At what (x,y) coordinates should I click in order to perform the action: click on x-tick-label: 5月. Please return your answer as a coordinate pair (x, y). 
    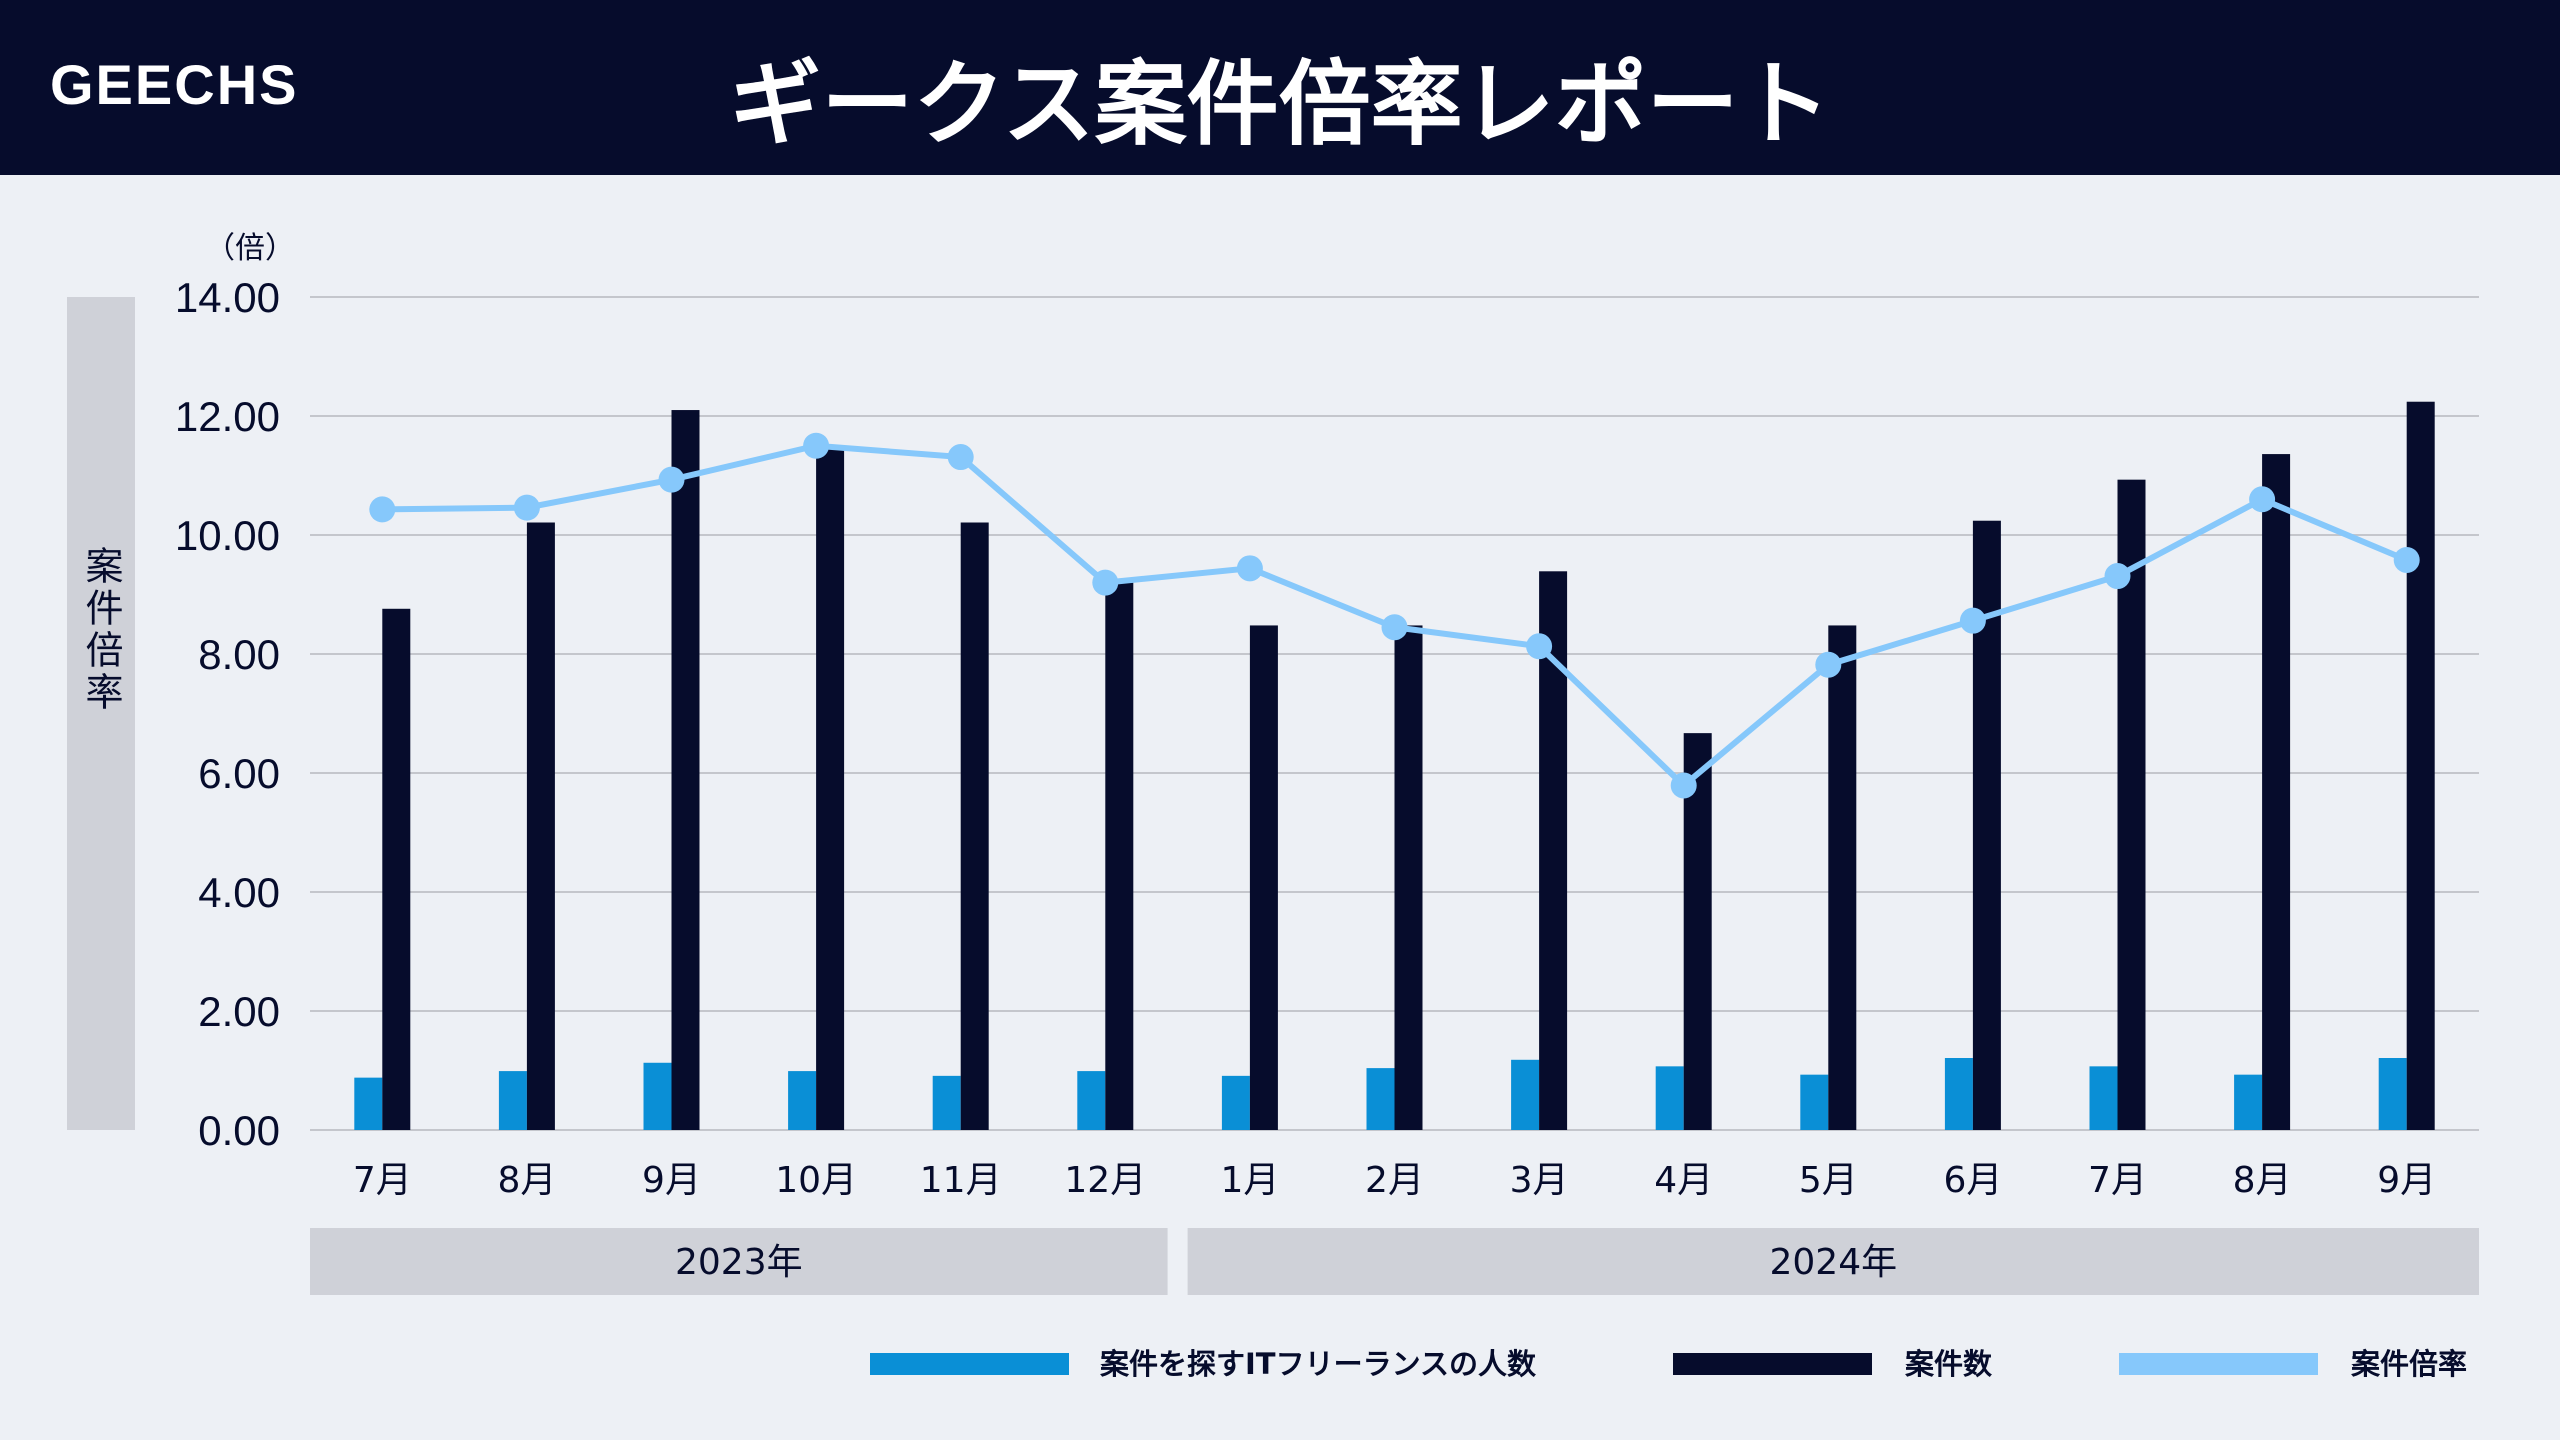
    Looking at the image, I should click on (1828, 1180).